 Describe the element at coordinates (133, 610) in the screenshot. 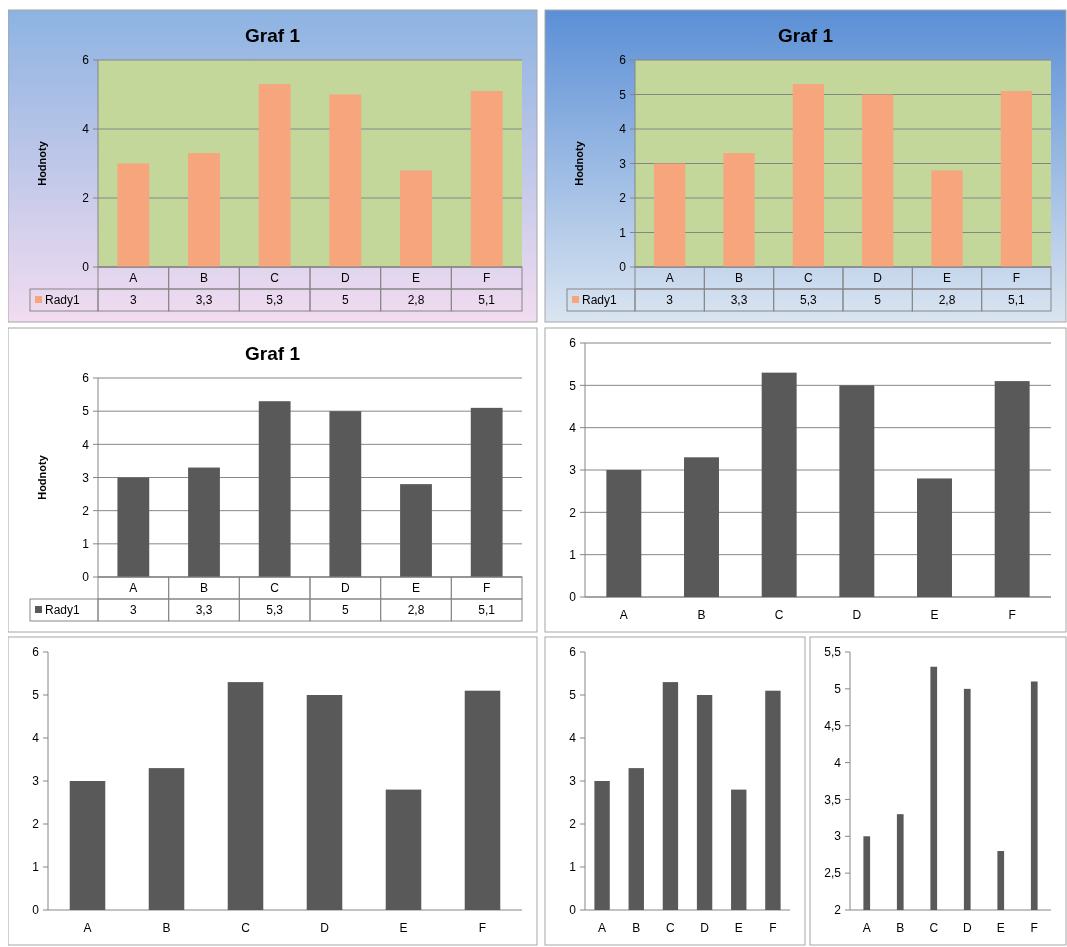

I see `data-label: 3` at that location.